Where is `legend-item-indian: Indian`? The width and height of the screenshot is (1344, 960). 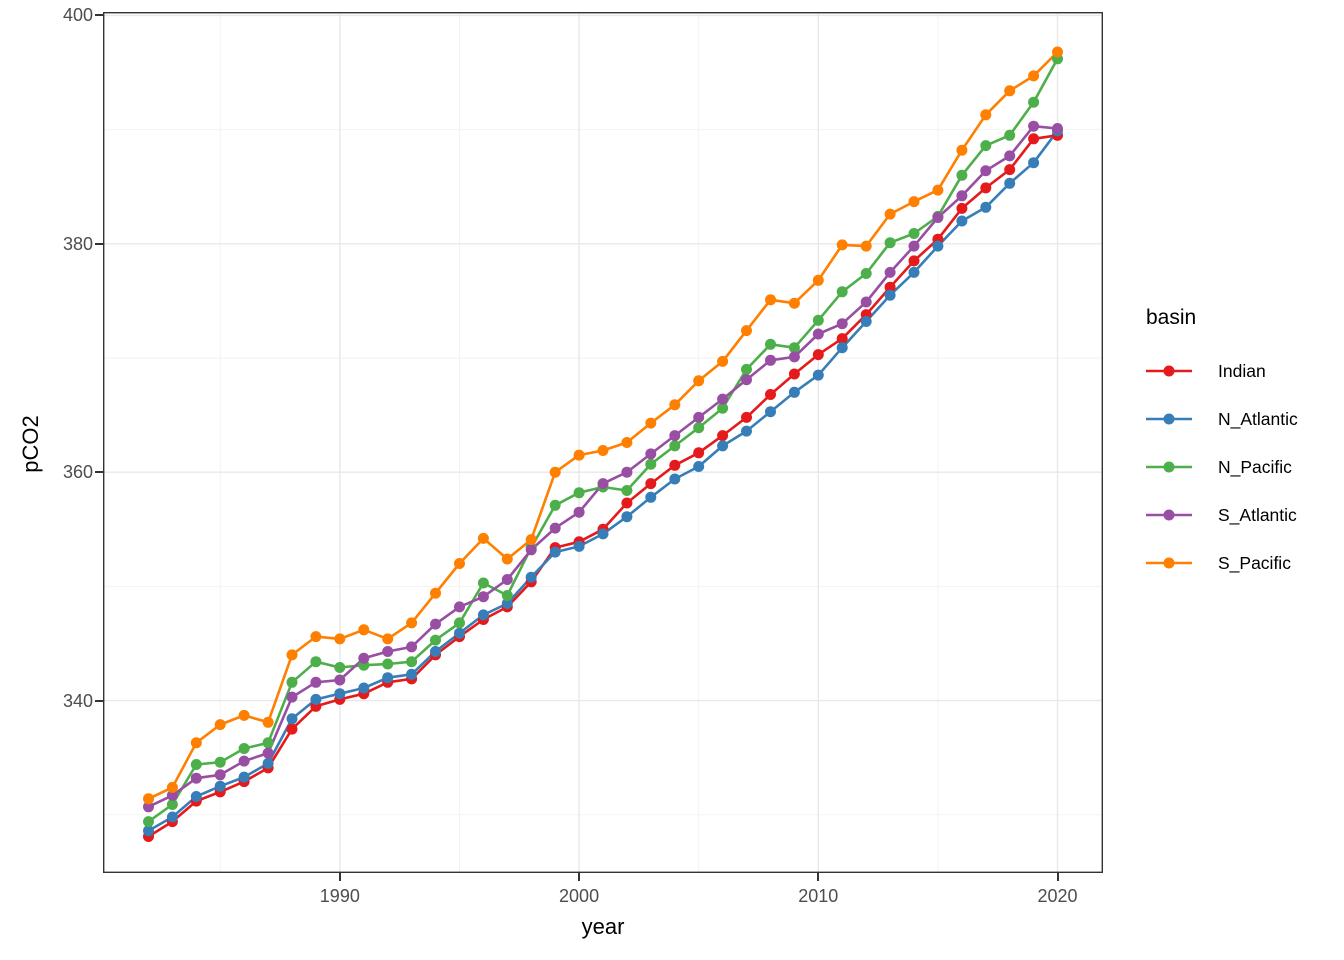 legend-item-indian: Indian is located at coordinates (1222, 371).